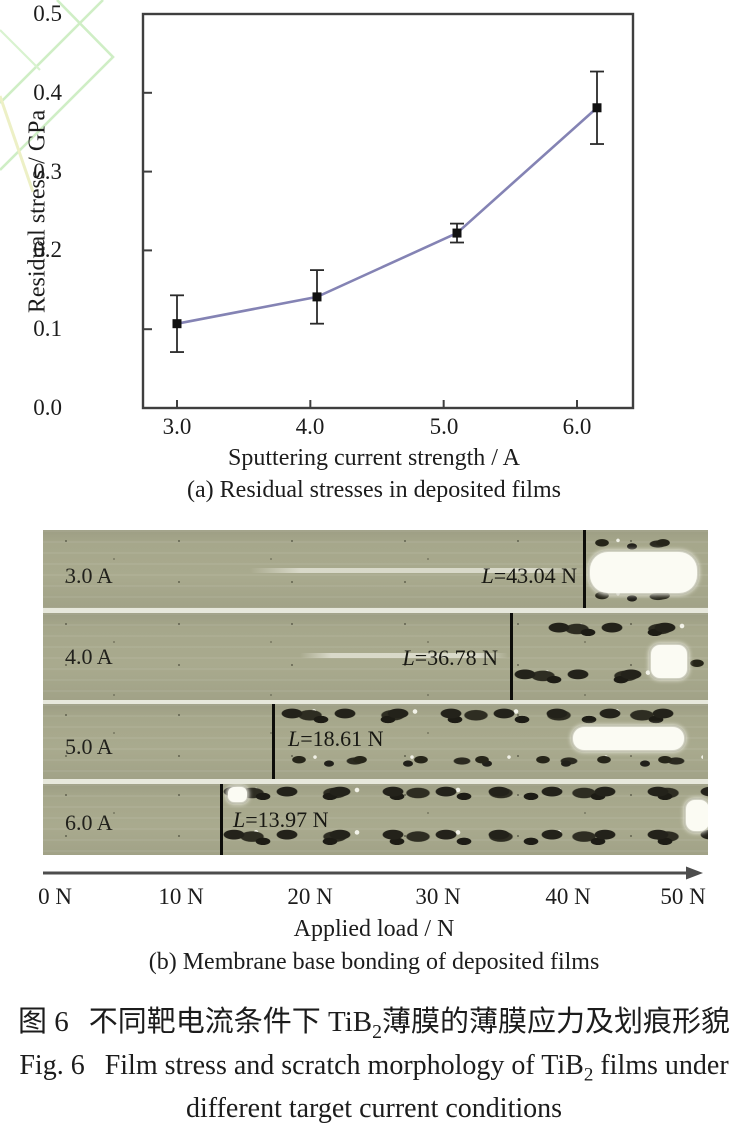 This screenshot has width=748, height=1130. Describe the element at coordinates (577, 426) in the screenshot. I see `x-tick-label: 6.0` at that location.